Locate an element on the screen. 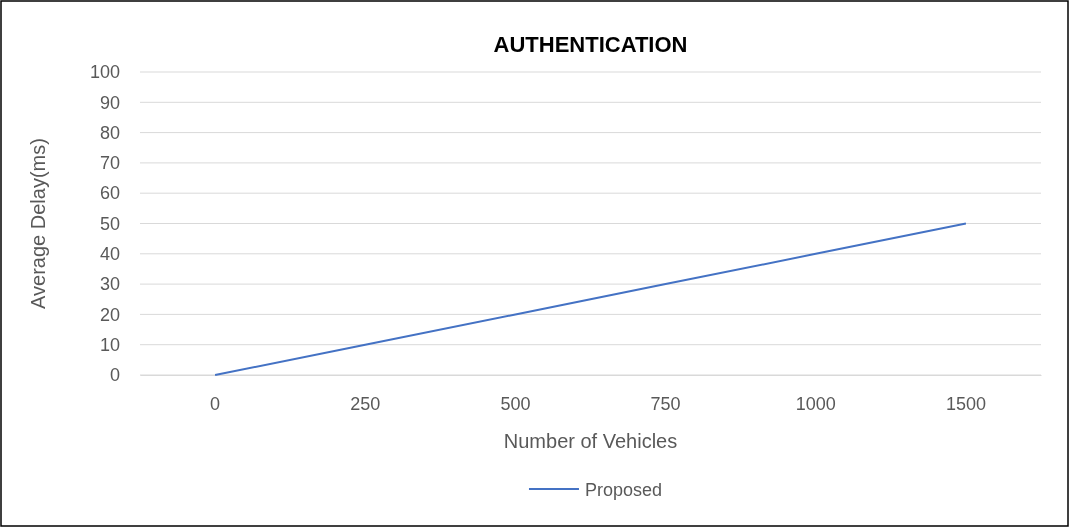  legend-label: Proposed is located at coordinates (623, 490).